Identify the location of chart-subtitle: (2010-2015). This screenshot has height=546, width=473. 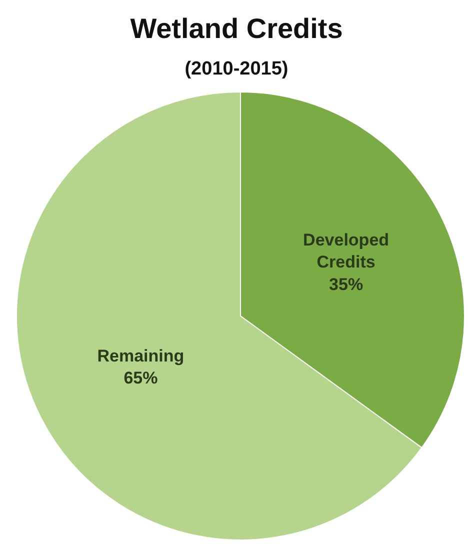
(236, 69).